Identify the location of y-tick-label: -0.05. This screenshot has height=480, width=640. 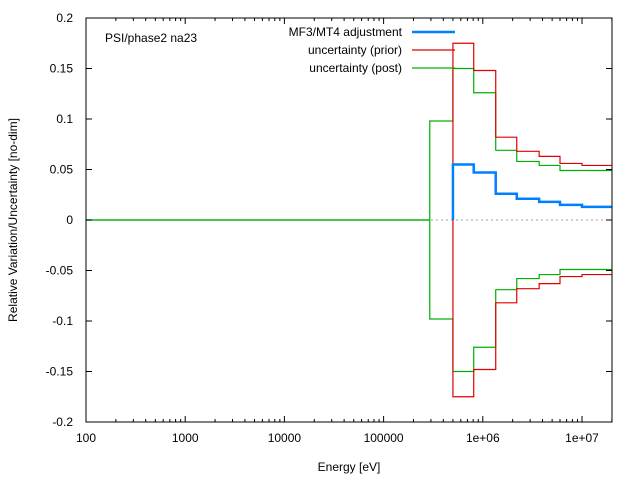
(60, 271).